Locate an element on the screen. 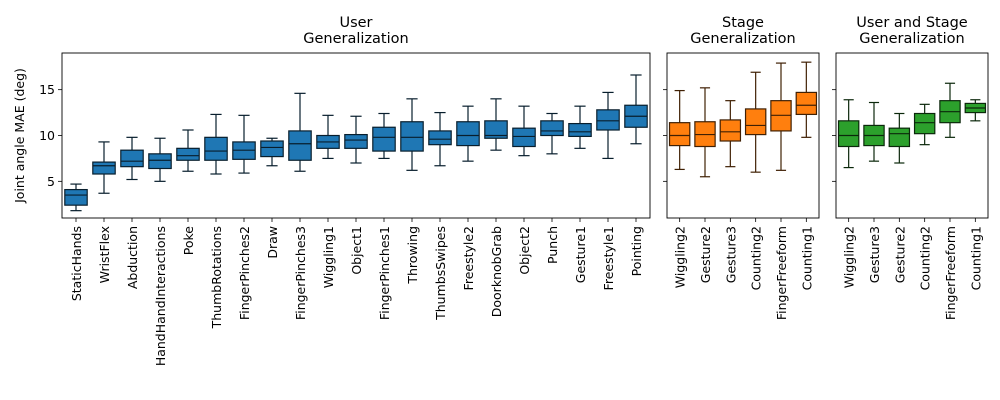 The height and width of the screenshot is (400, 1000). box-Gesture1 is located at coordinates (580, 127).